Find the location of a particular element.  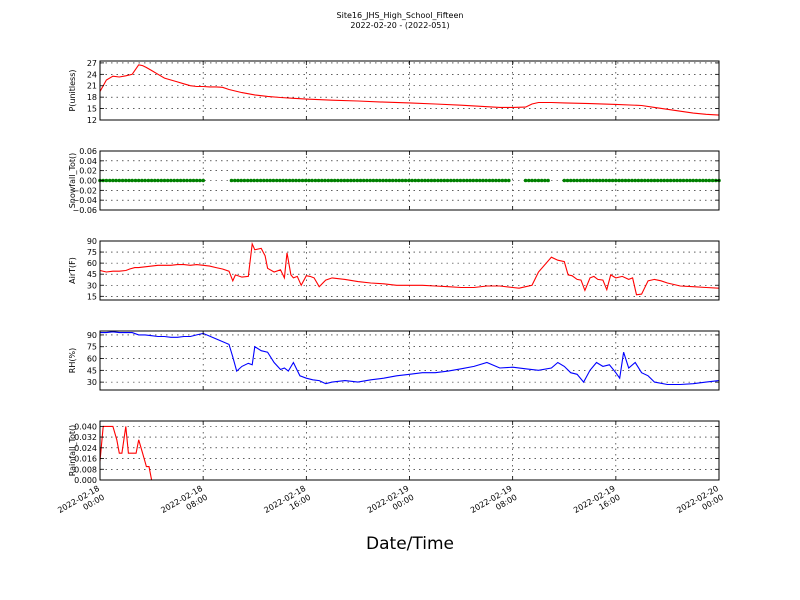

rainfall-ytick-label-2: 0.016 is located at coordinates (85, 459).